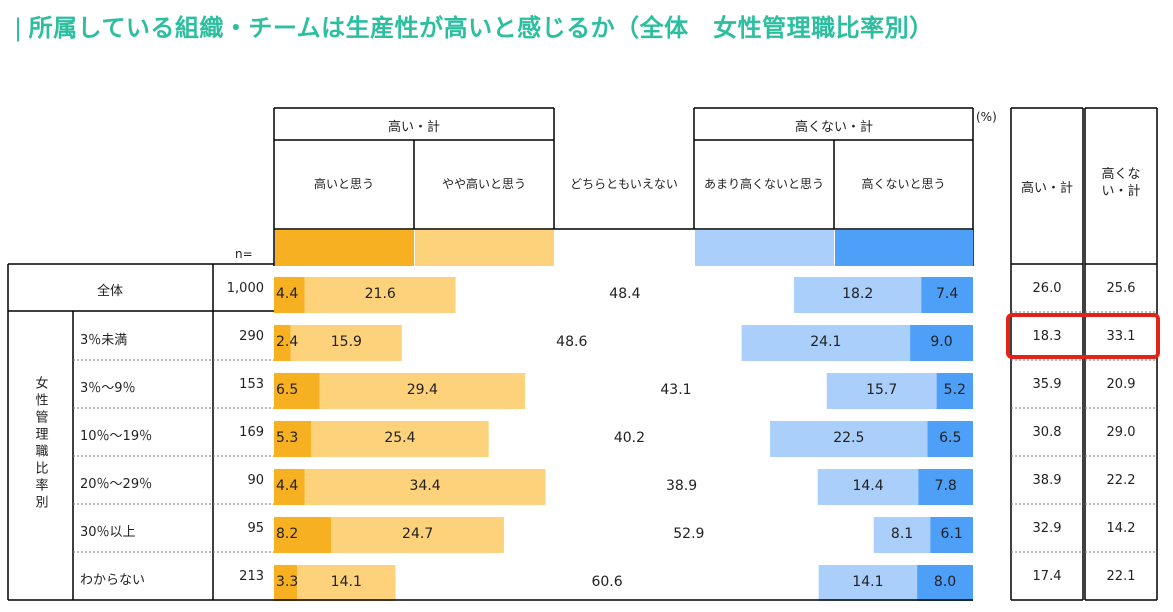 The width and height of the screenshot is (1173, 612). Describe the element at coordinates (414, 127) in the screenshot. I see `header-high-total: 高い・計` at that location.